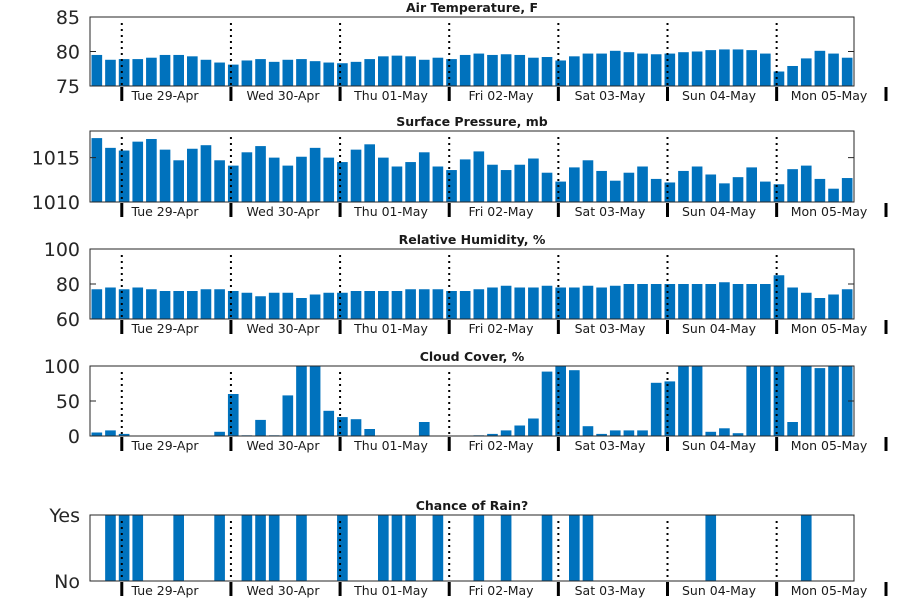  Describe the element at coordinates (472, 7) in the screenshot. I see `chart-title: Air Temperature, F` at that location.